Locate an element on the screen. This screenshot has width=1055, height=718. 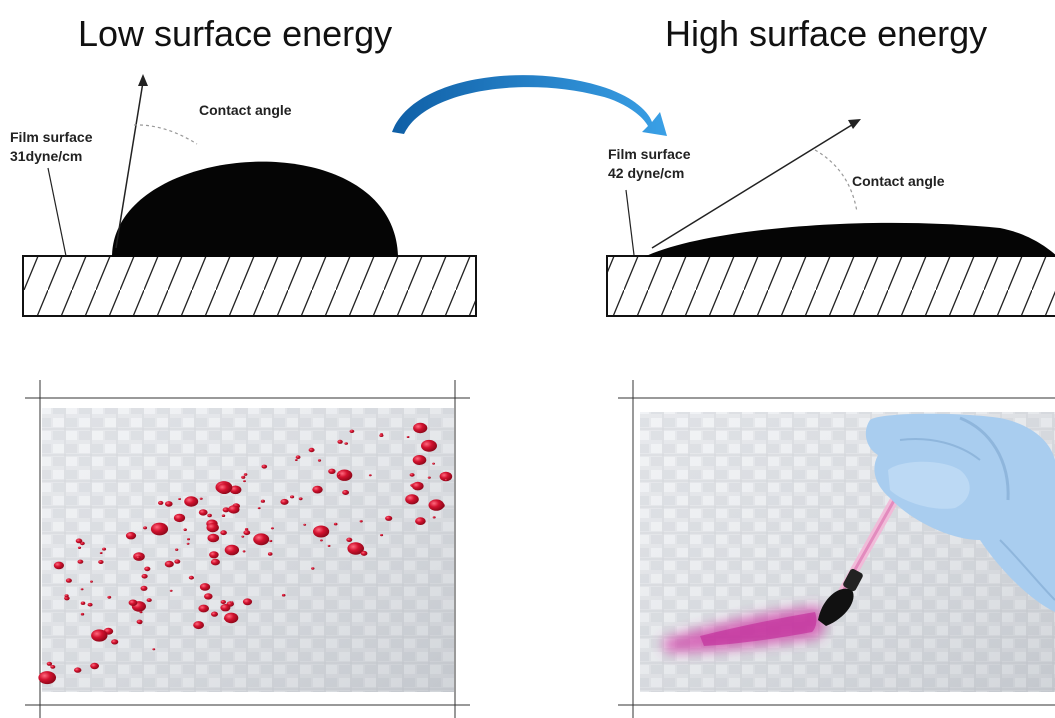
left-film-label-line1: Film surface is located at coordinates (51, 137).